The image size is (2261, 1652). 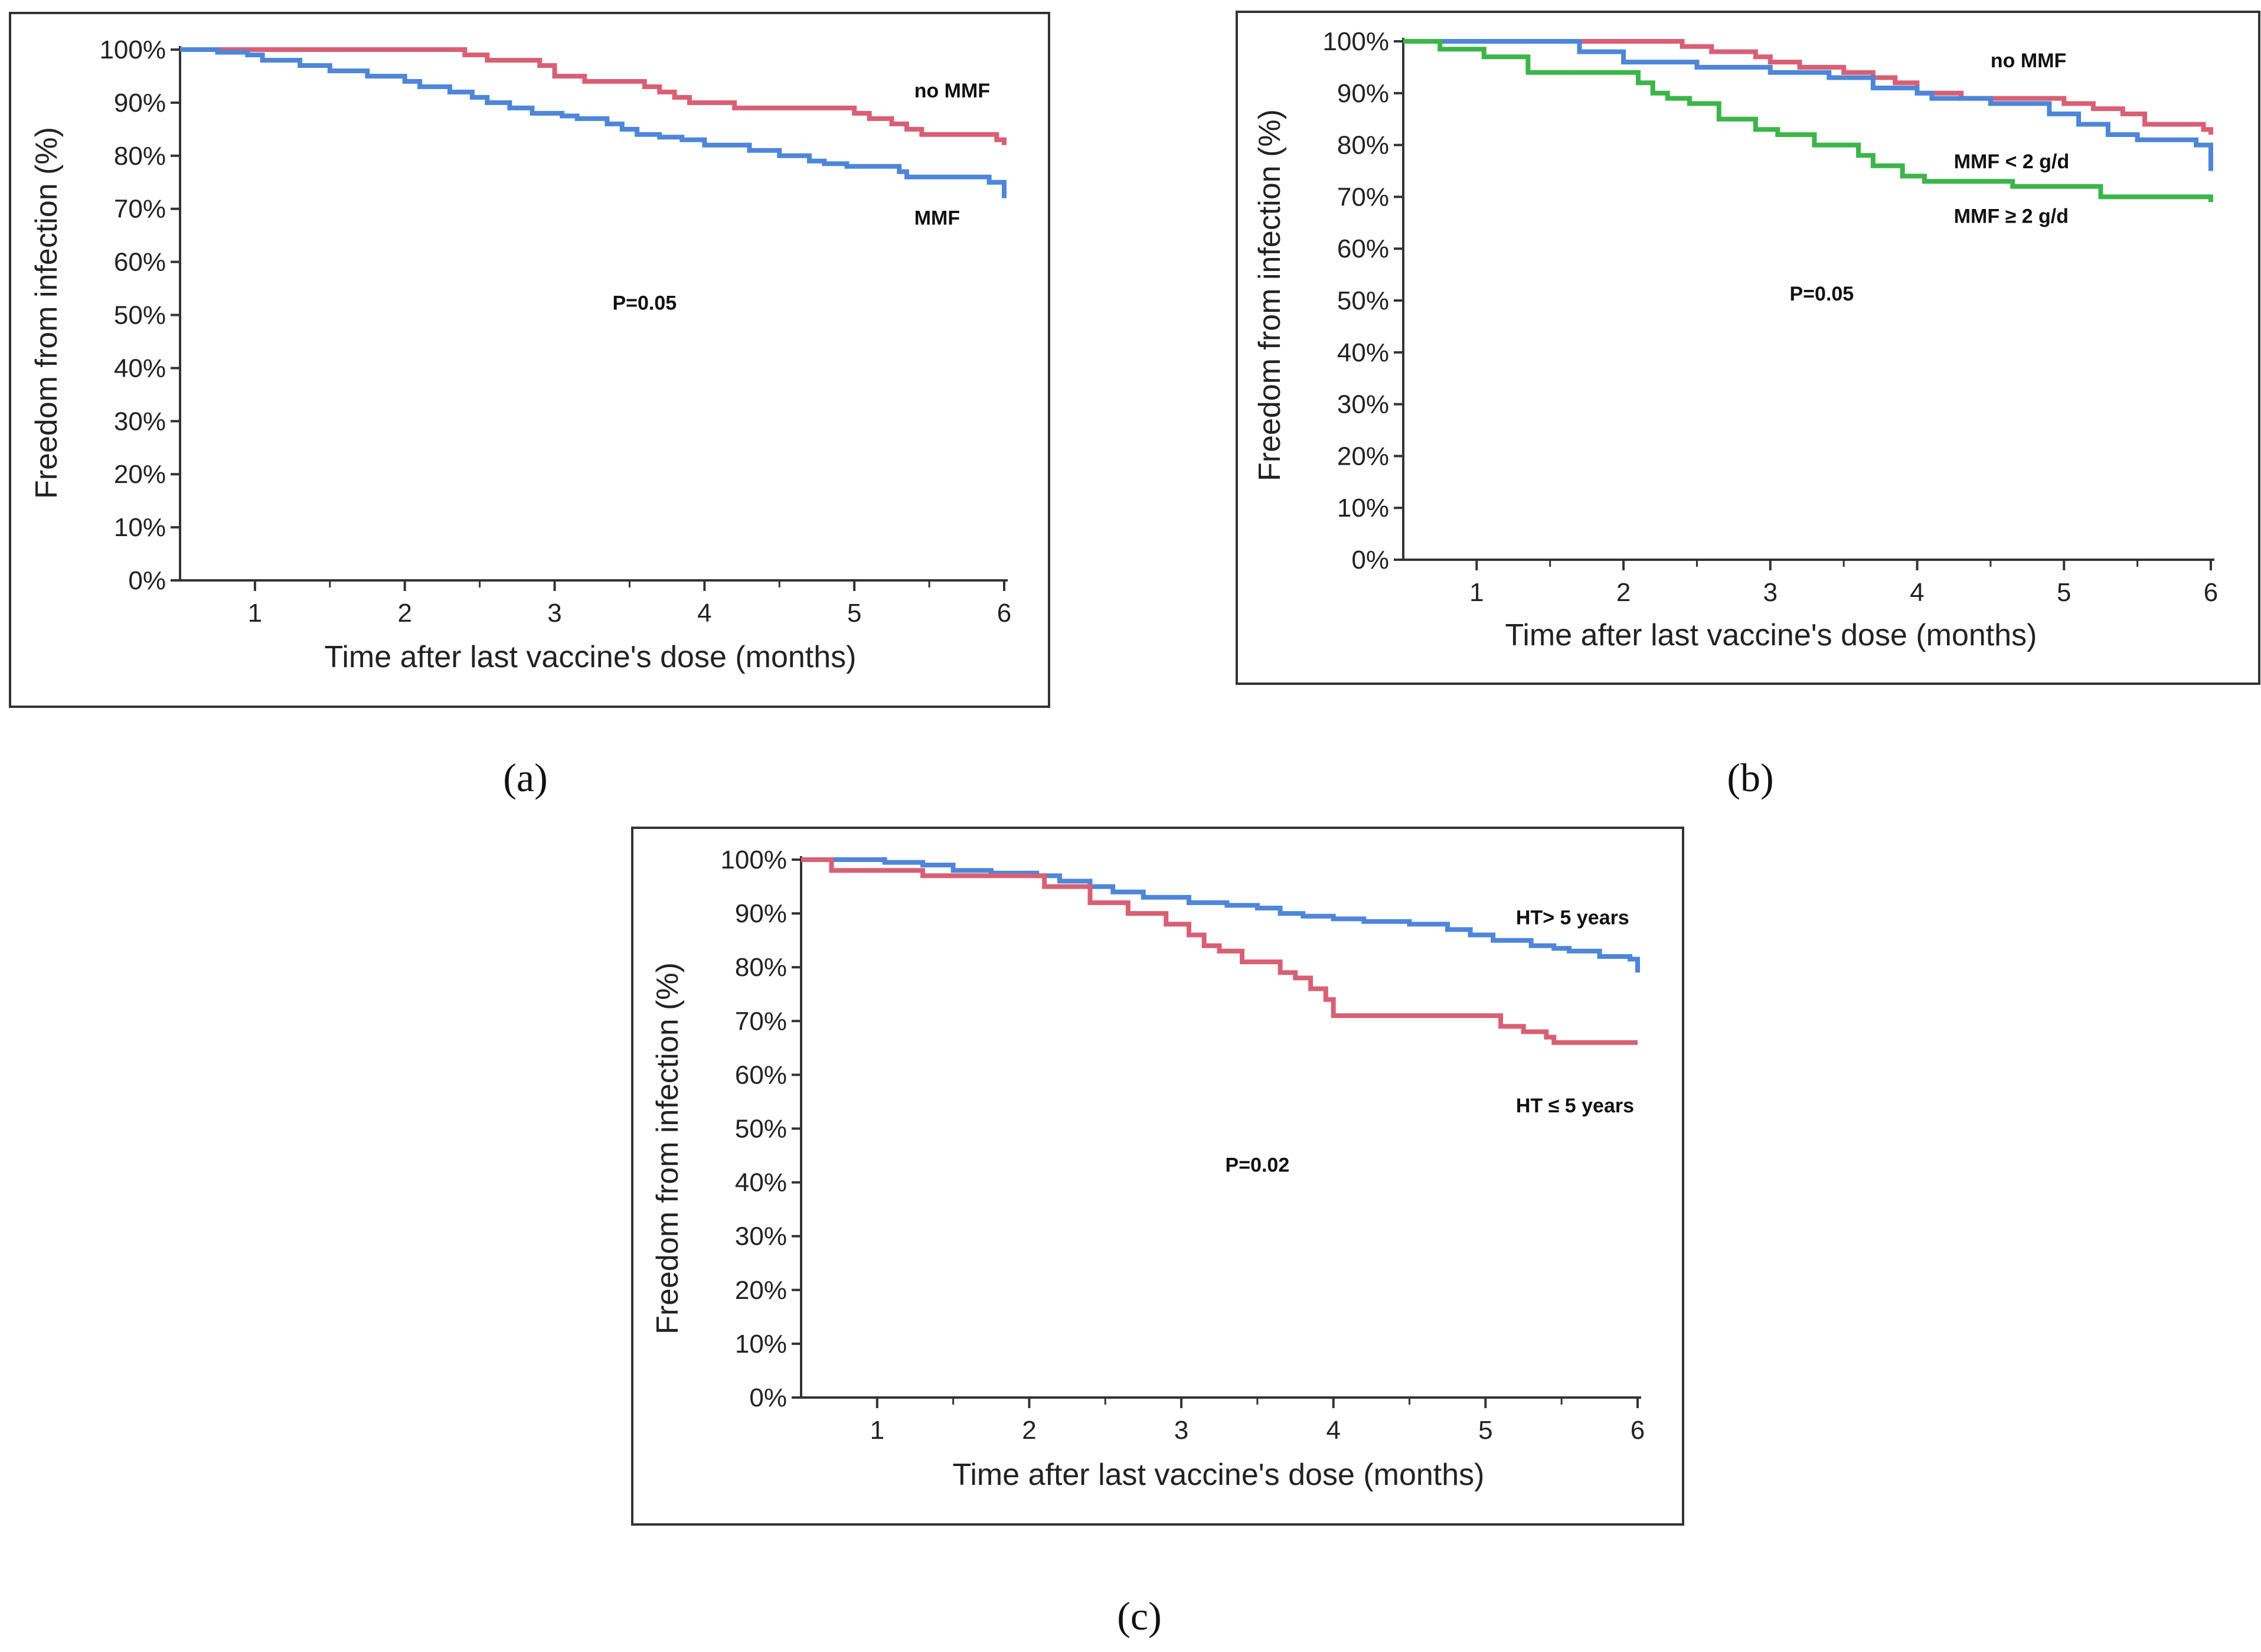 What do you see at coordinates (1363, 352) in the screenshot?
I see `panel-b-y-tick-label: 40%` at bounding box center [1363, 352].